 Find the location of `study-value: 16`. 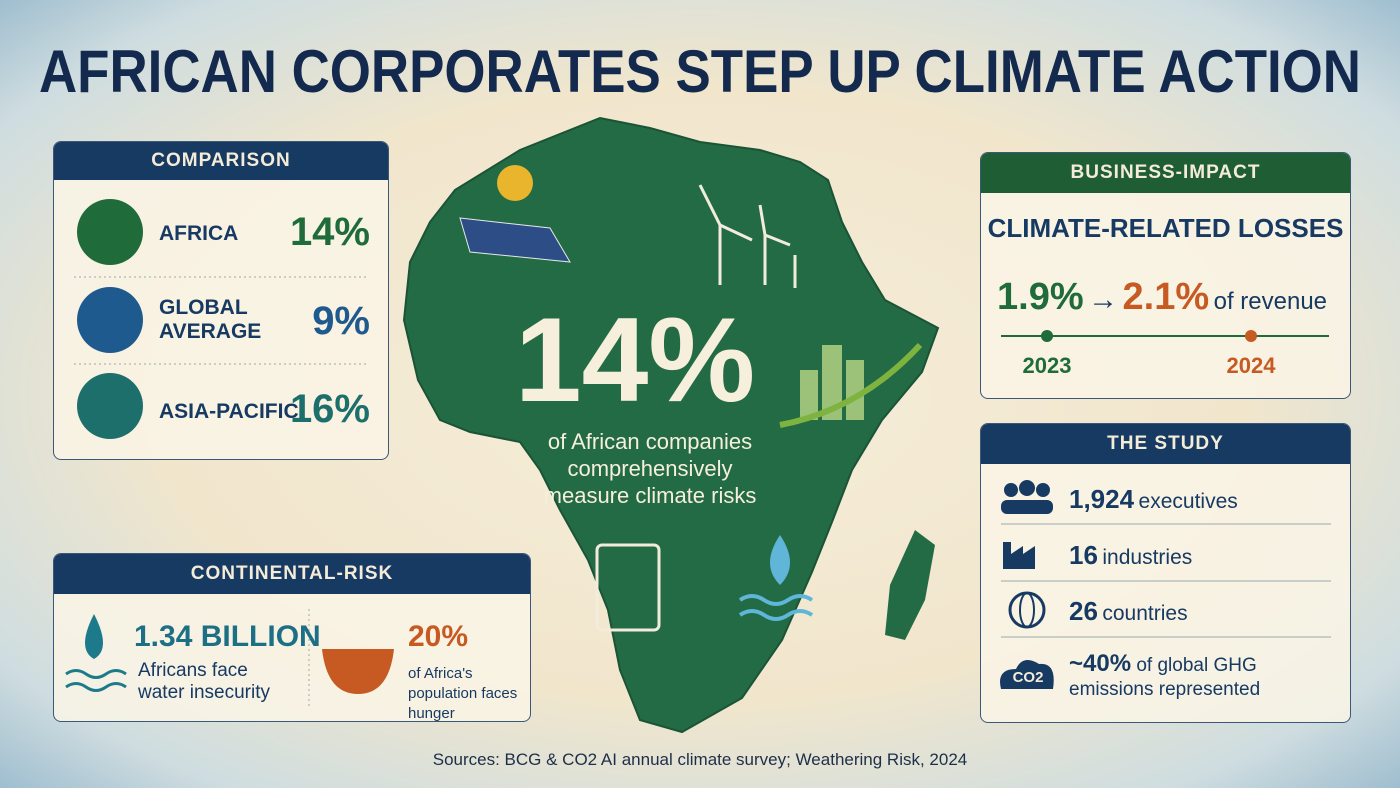

study-value: 16 is located at coordinates (1083, 555).